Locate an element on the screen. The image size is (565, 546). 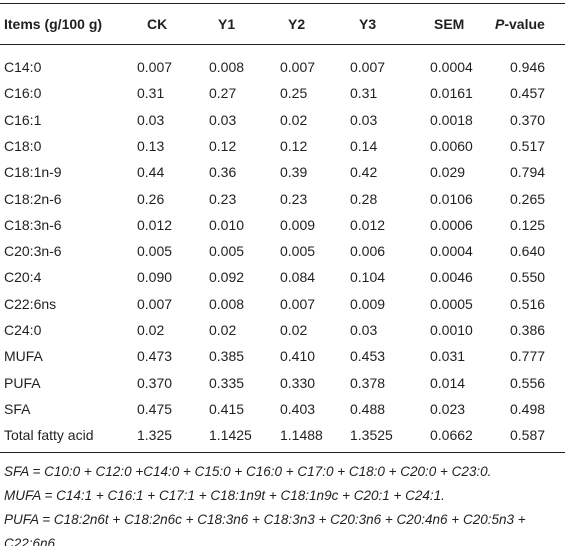
cell-value: 0.0010 is located at coordinates (451, 330).